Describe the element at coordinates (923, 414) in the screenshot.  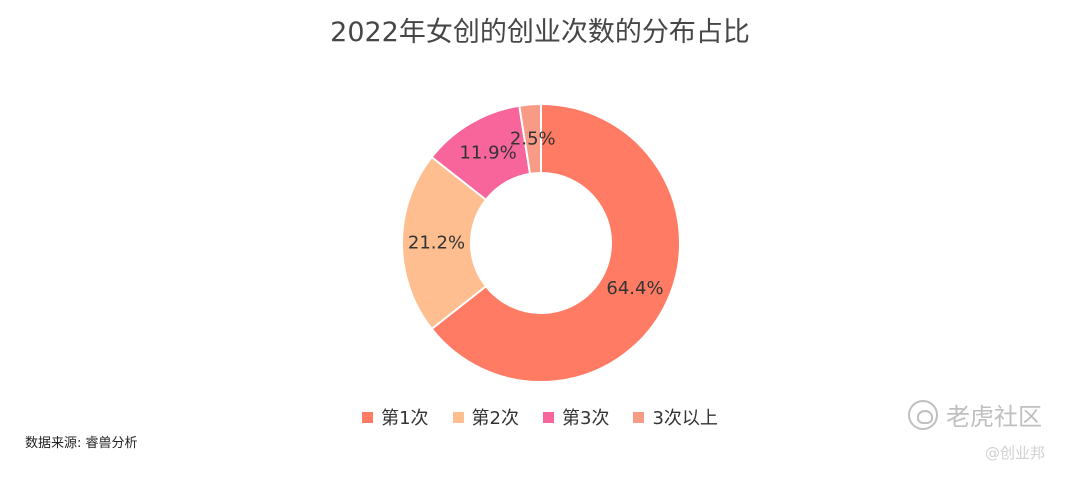
I see `tiger-logo-icon` at that location.